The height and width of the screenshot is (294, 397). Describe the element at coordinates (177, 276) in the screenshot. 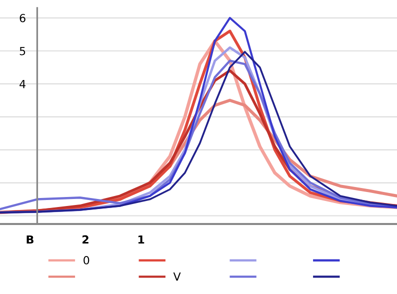

I see `legend-label: V` at that location.